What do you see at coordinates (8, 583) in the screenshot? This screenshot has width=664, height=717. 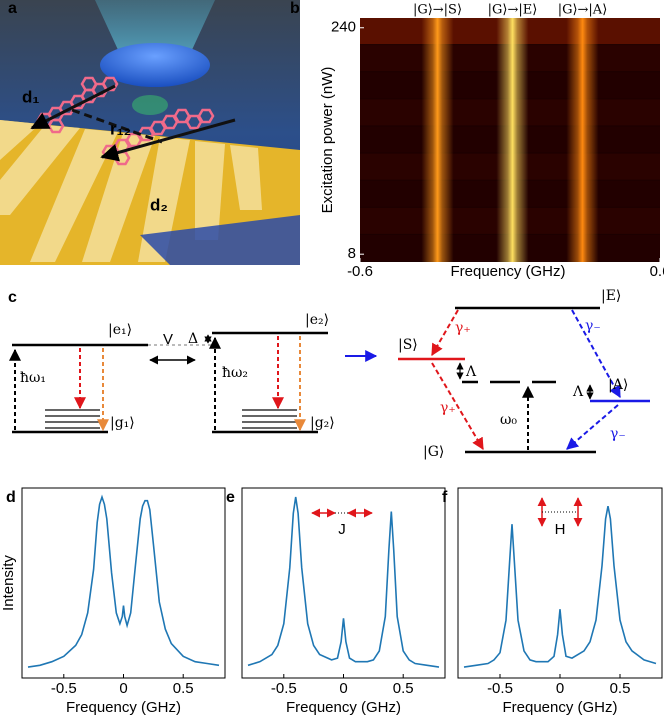 I see `y-axis-label: Intensity` at bounding box center [8, 583].